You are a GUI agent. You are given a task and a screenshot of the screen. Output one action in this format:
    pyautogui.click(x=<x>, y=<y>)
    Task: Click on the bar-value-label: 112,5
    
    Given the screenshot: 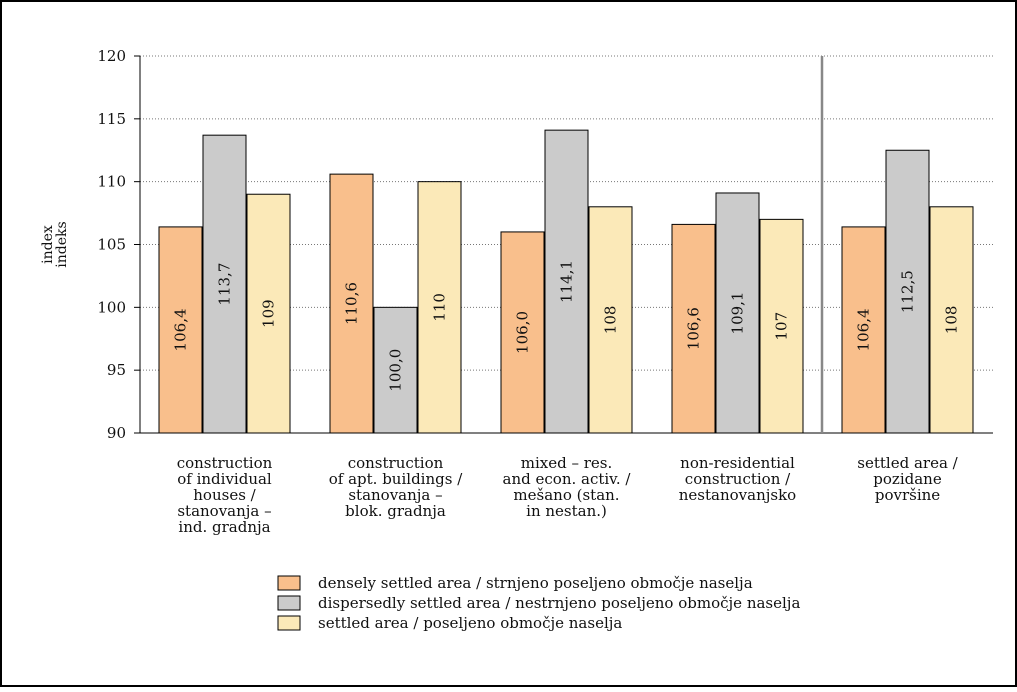 What is the action you would take?
    pyautogui.click(x=908, y=291)
    